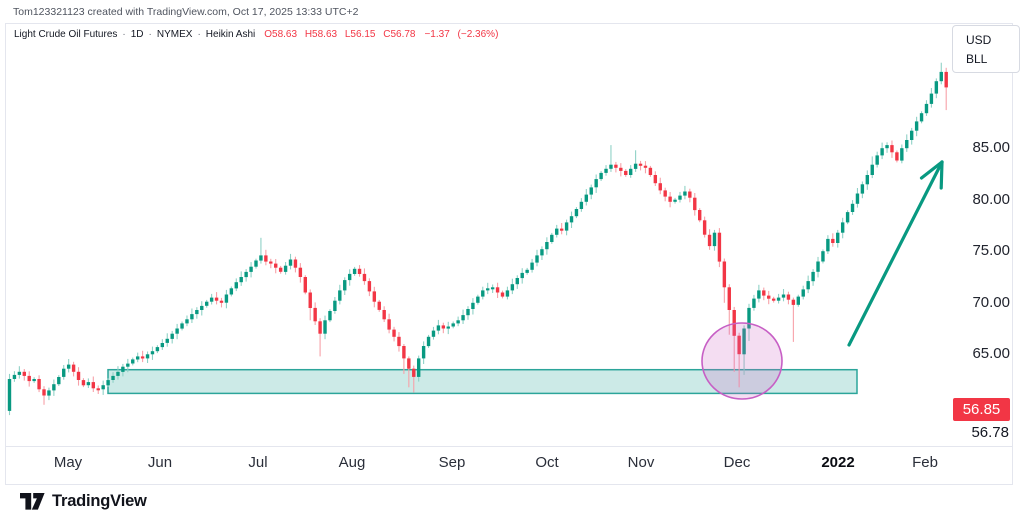 The image size is (1024, 524). What do you see at coordinates (838, 462) in the screenshot?
I see `time-tick-label: 2022` at bounding box center [838, 462].